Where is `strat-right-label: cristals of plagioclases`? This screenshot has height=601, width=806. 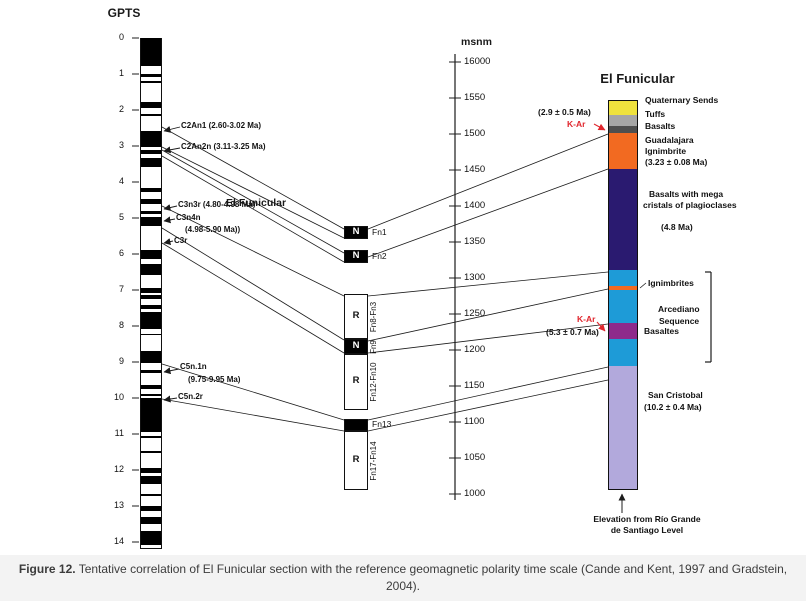
strat-right-label: cristals of plagioclases is located at coordinates (690, 205).